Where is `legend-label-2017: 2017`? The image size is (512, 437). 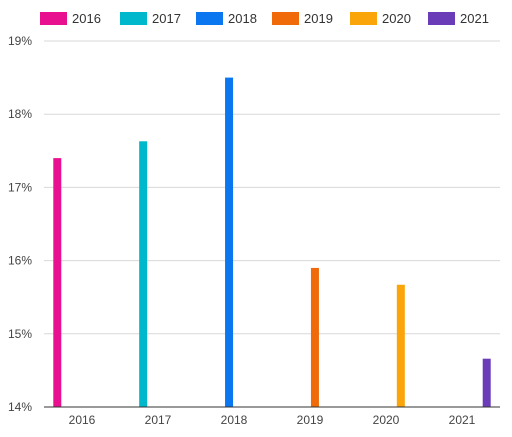
legend-label-2017: 2017 is located at coordinates (166, 18).